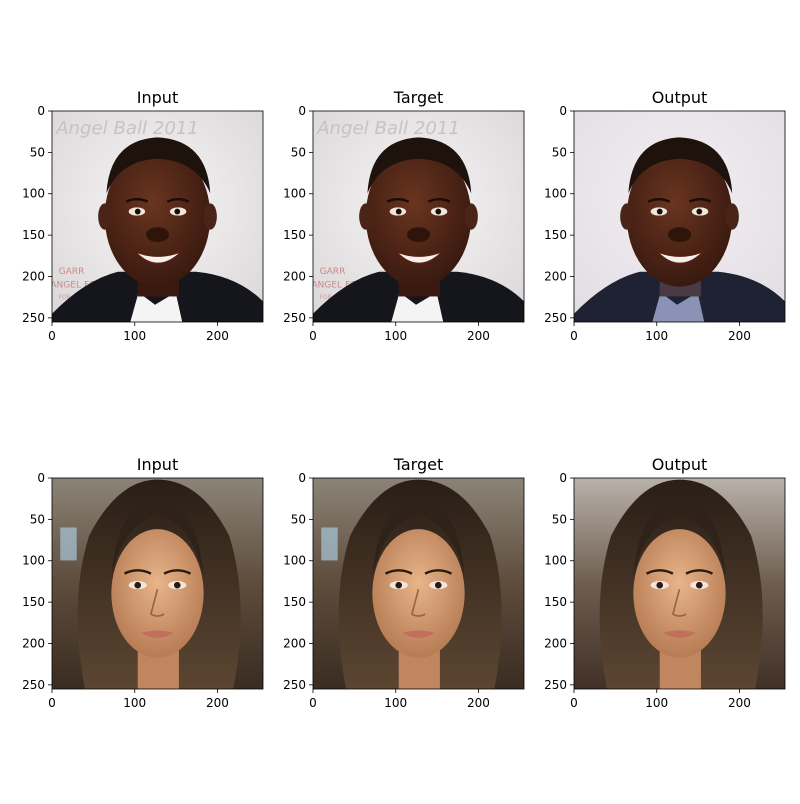 This screenshot has width=800, height=804. I want to click on photo-man, so click(679, 216).